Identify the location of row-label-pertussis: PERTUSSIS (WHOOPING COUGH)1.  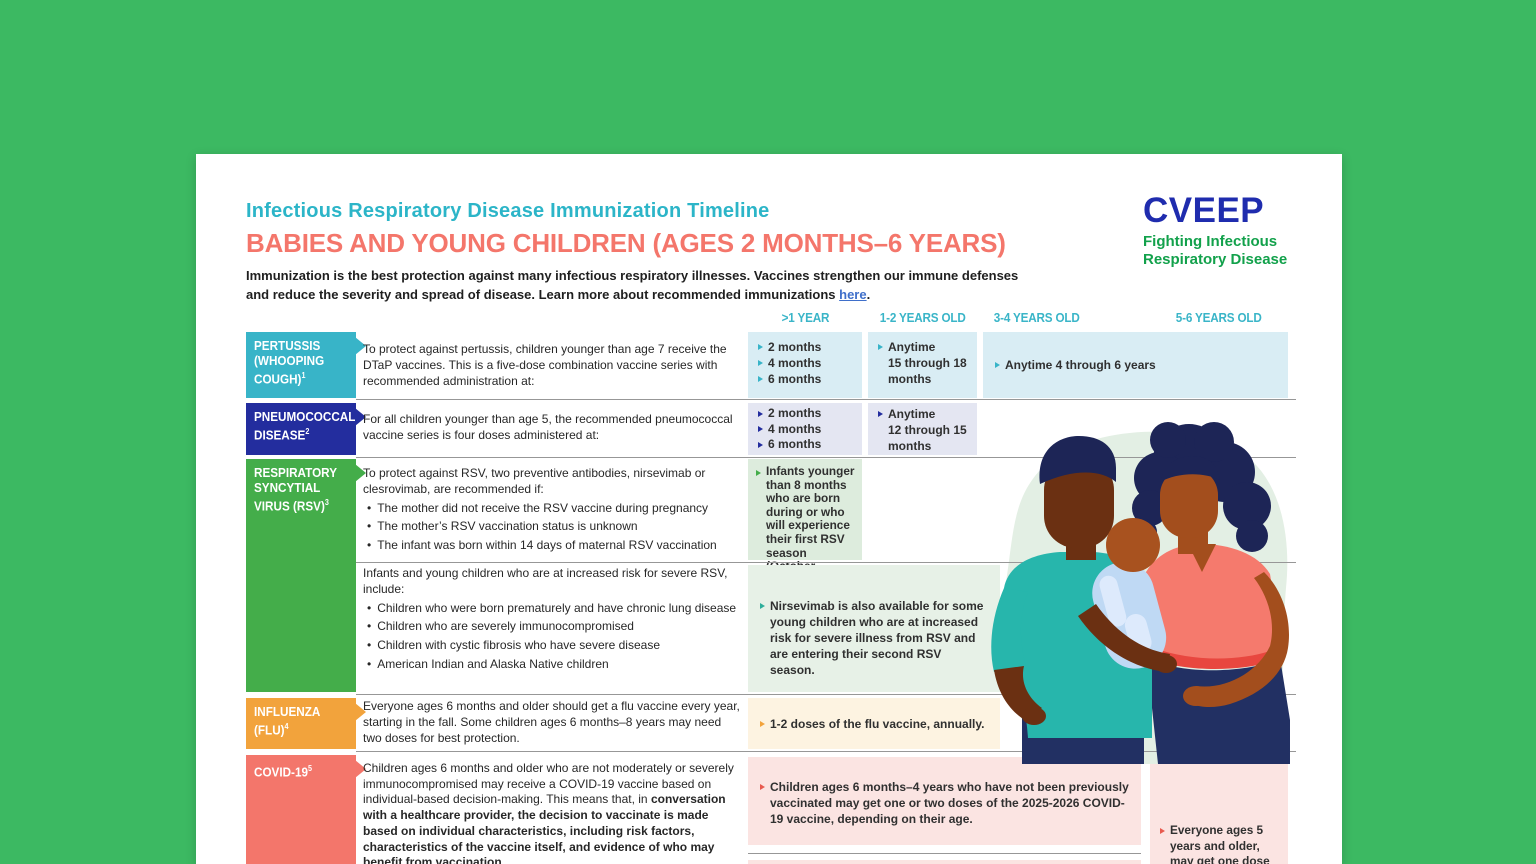
(306, 365).